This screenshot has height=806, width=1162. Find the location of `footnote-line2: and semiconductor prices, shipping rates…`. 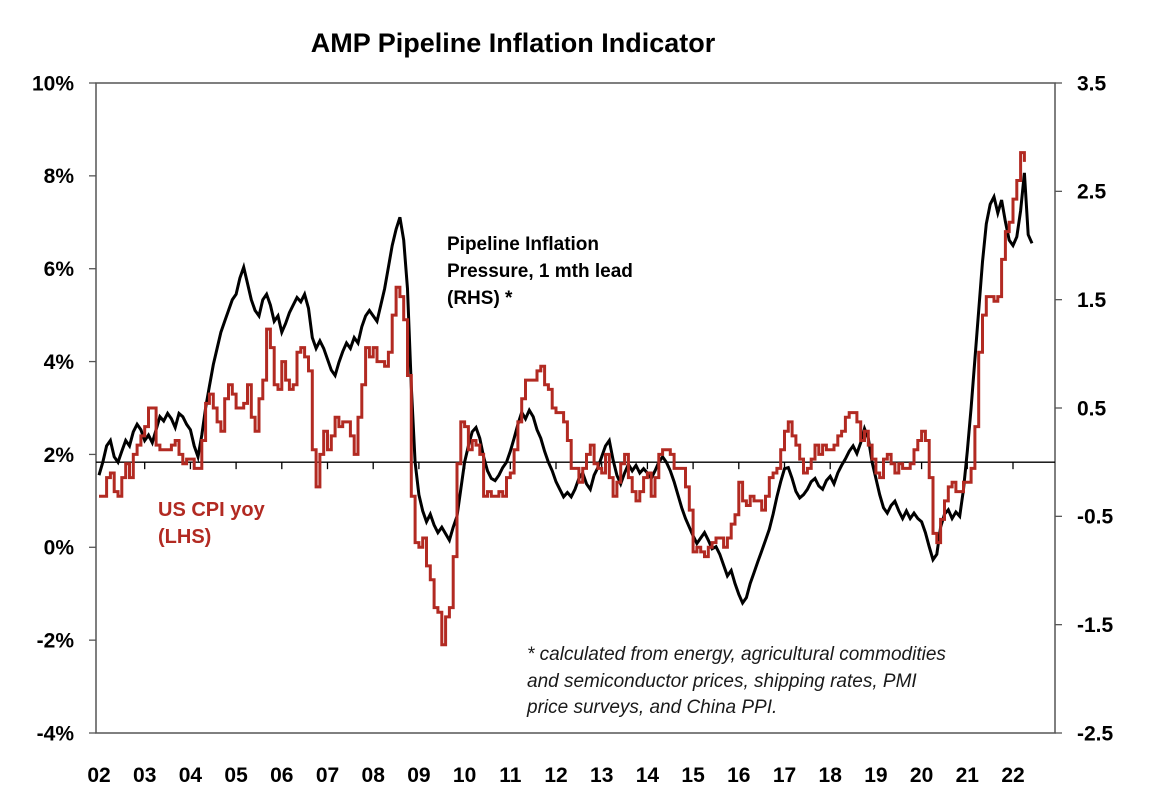

footnote-line2: and semiconductor prices, shipping rates… is located at coordinates (722, 681).